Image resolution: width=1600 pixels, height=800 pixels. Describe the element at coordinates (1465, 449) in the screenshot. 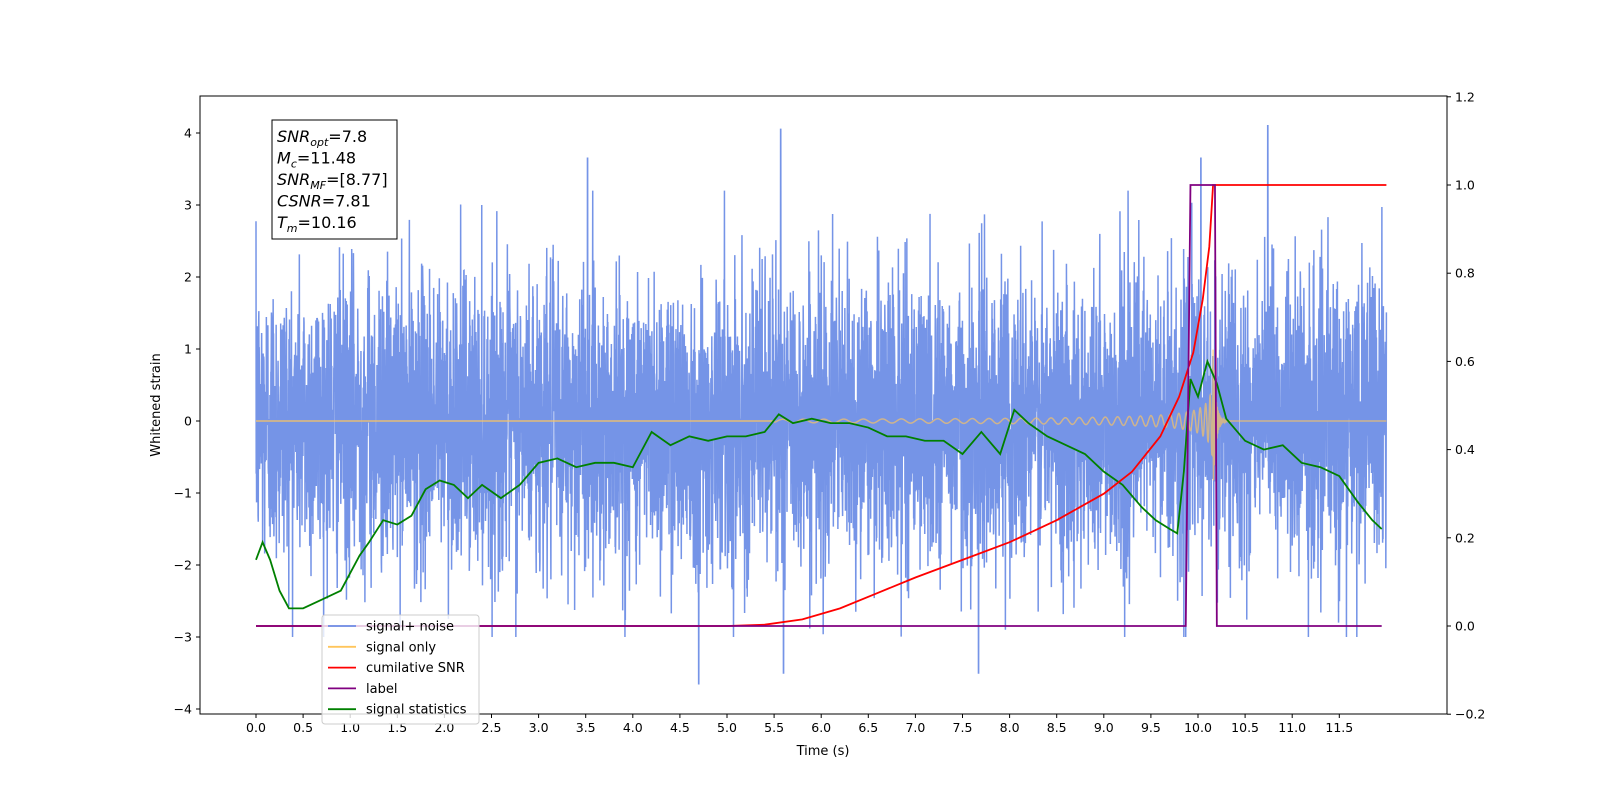

I see `y-right-tick-label: 0.4` at that location.